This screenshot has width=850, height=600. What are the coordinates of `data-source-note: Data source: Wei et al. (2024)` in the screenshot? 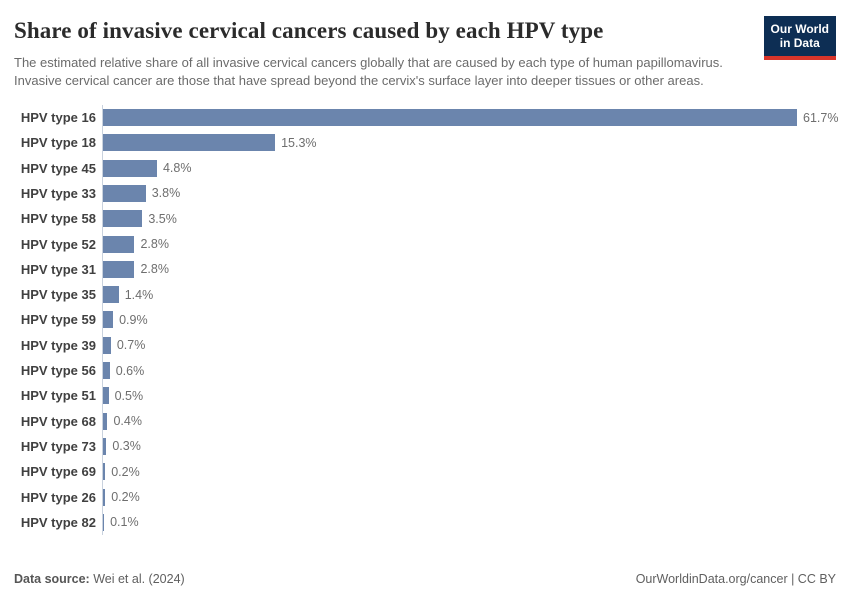 It's located at (99, 579).